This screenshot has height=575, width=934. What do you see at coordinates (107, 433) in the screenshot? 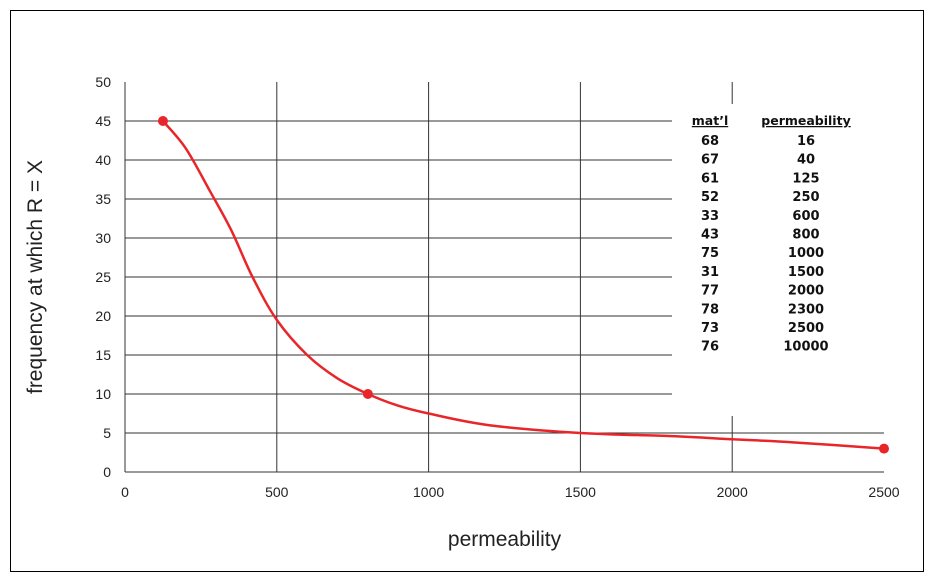
I see `y-tick-label: 5` at bounding box center [107, 433].